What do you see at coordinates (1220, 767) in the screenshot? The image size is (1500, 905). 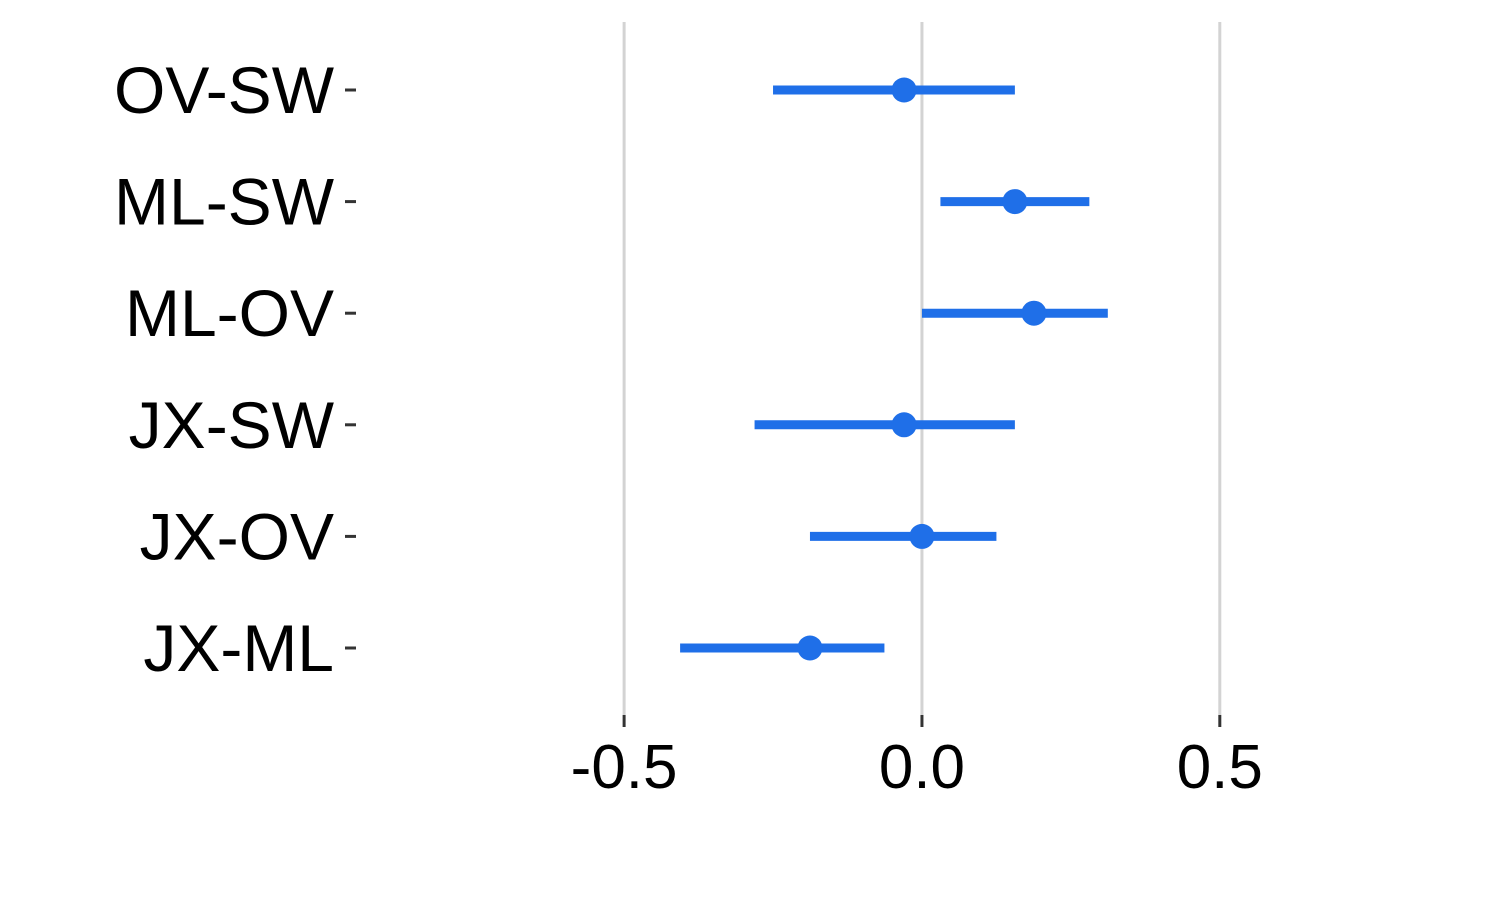 I see `x-tick-label: 0.5` at bounding box center [1220, 767].